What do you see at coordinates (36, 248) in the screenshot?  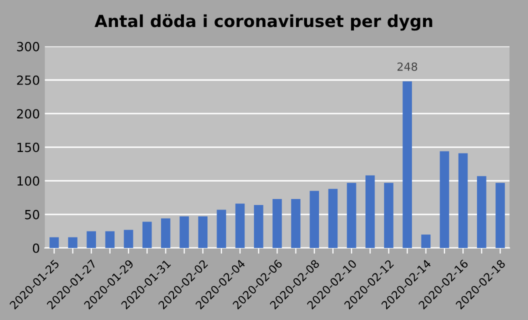 I see `y-tick-label: 0` at bounding box center [36, 248].